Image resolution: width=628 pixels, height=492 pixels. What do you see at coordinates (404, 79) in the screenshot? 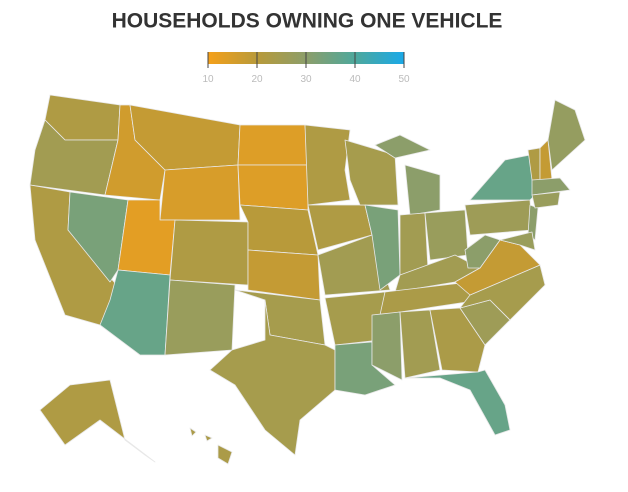
I see `legend-tick-label: 50` at bounding box center [404, 79].